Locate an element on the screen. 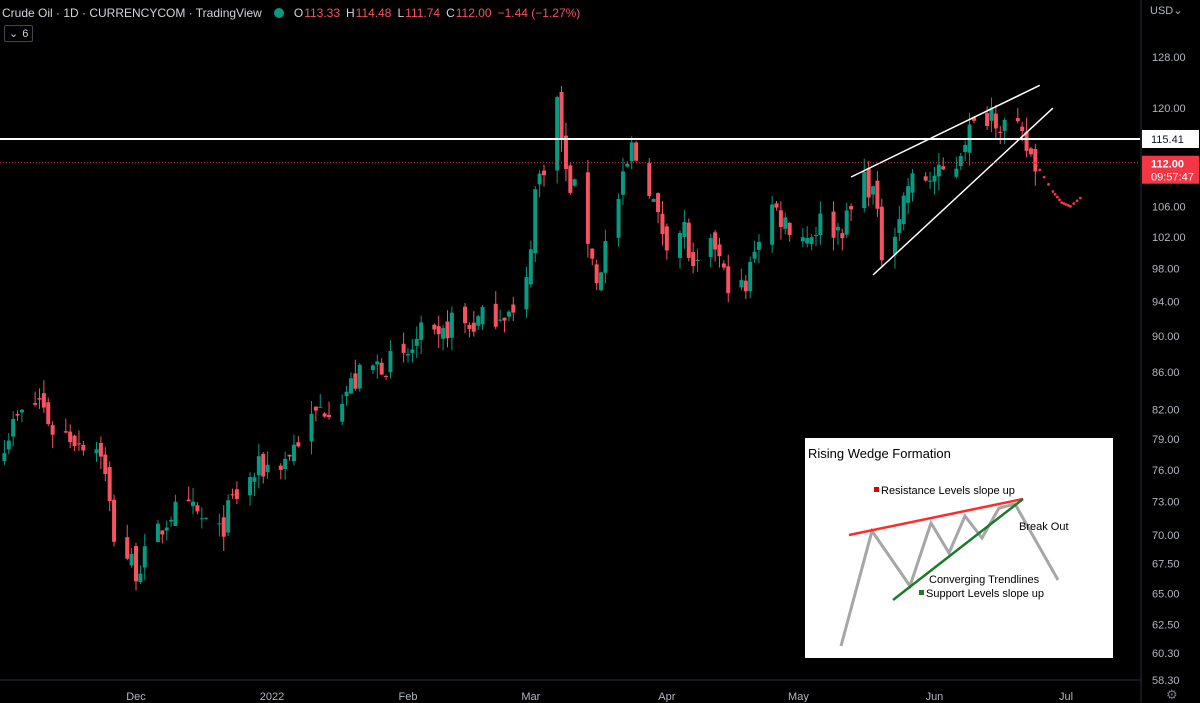 This screenshot has height=703, width=1200. y-tick-label: 90.00 is located at coordinates (1166, 337).